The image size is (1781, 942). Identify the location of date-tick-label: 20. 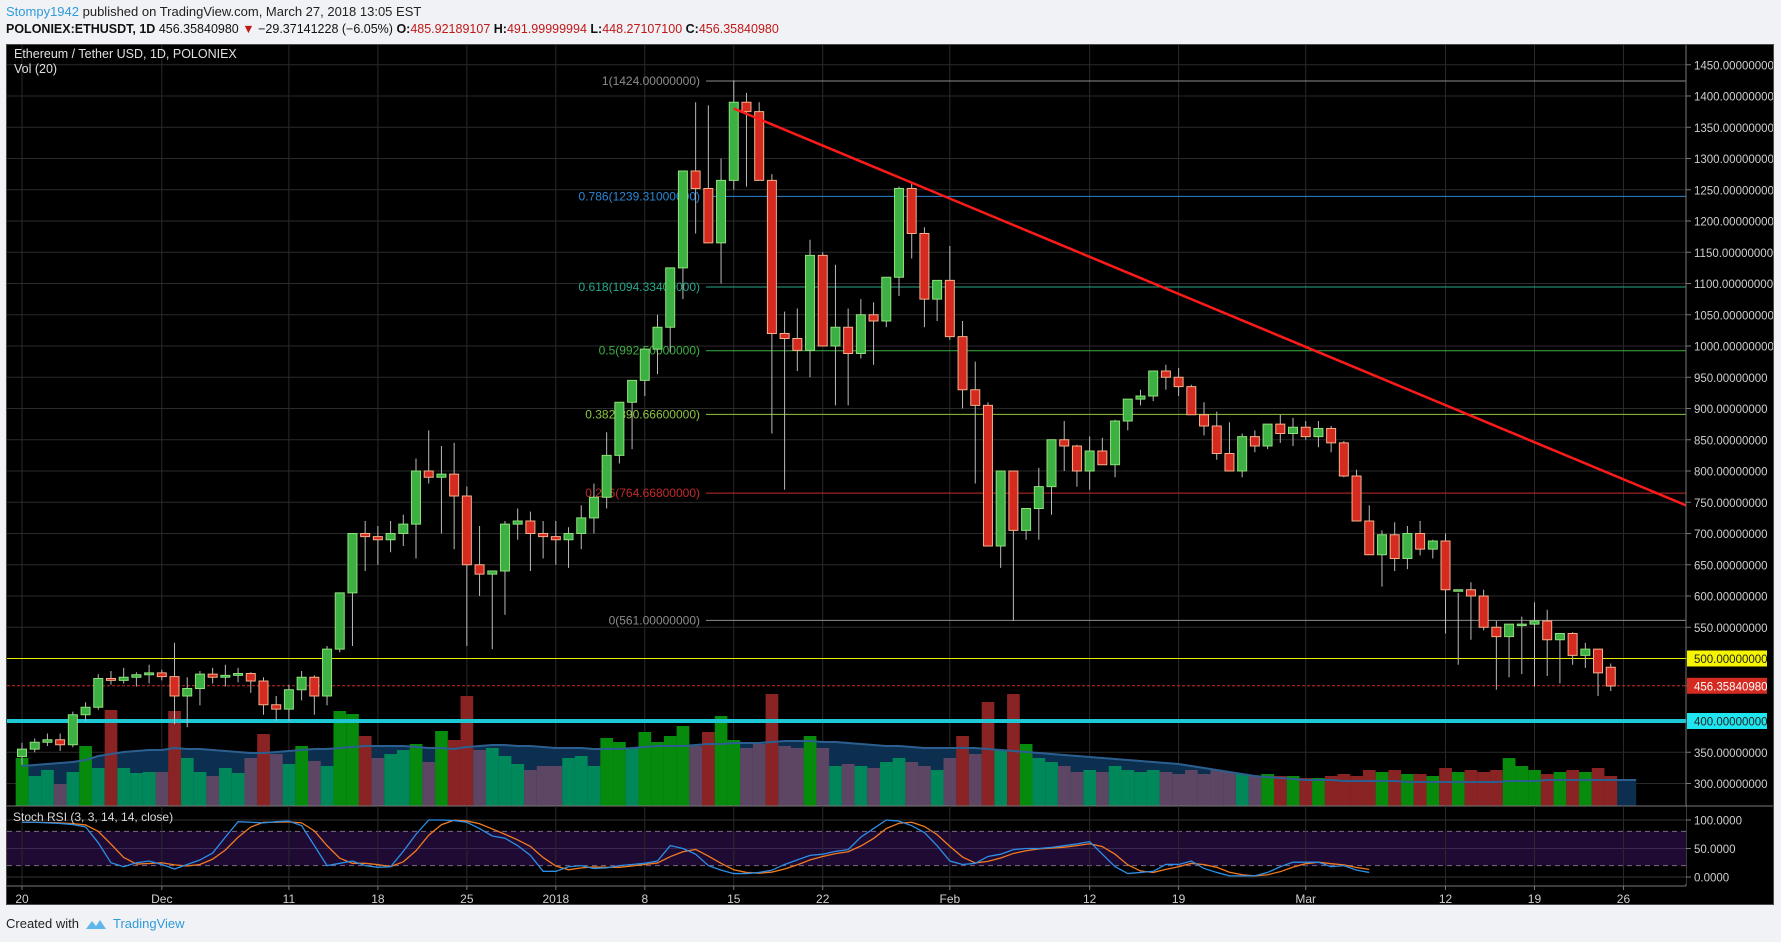
(22, 898).